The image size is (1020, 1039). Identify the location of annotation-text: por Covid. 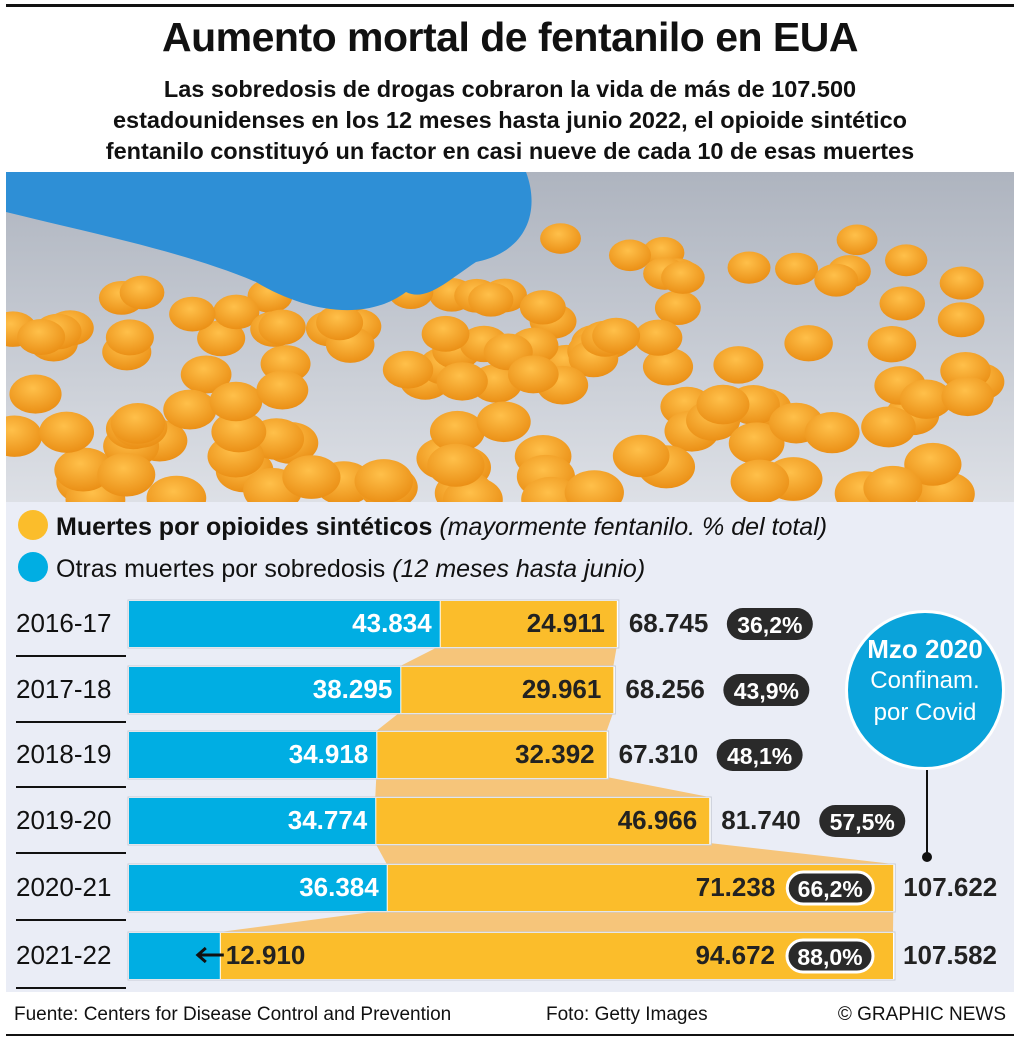
(925, 712).